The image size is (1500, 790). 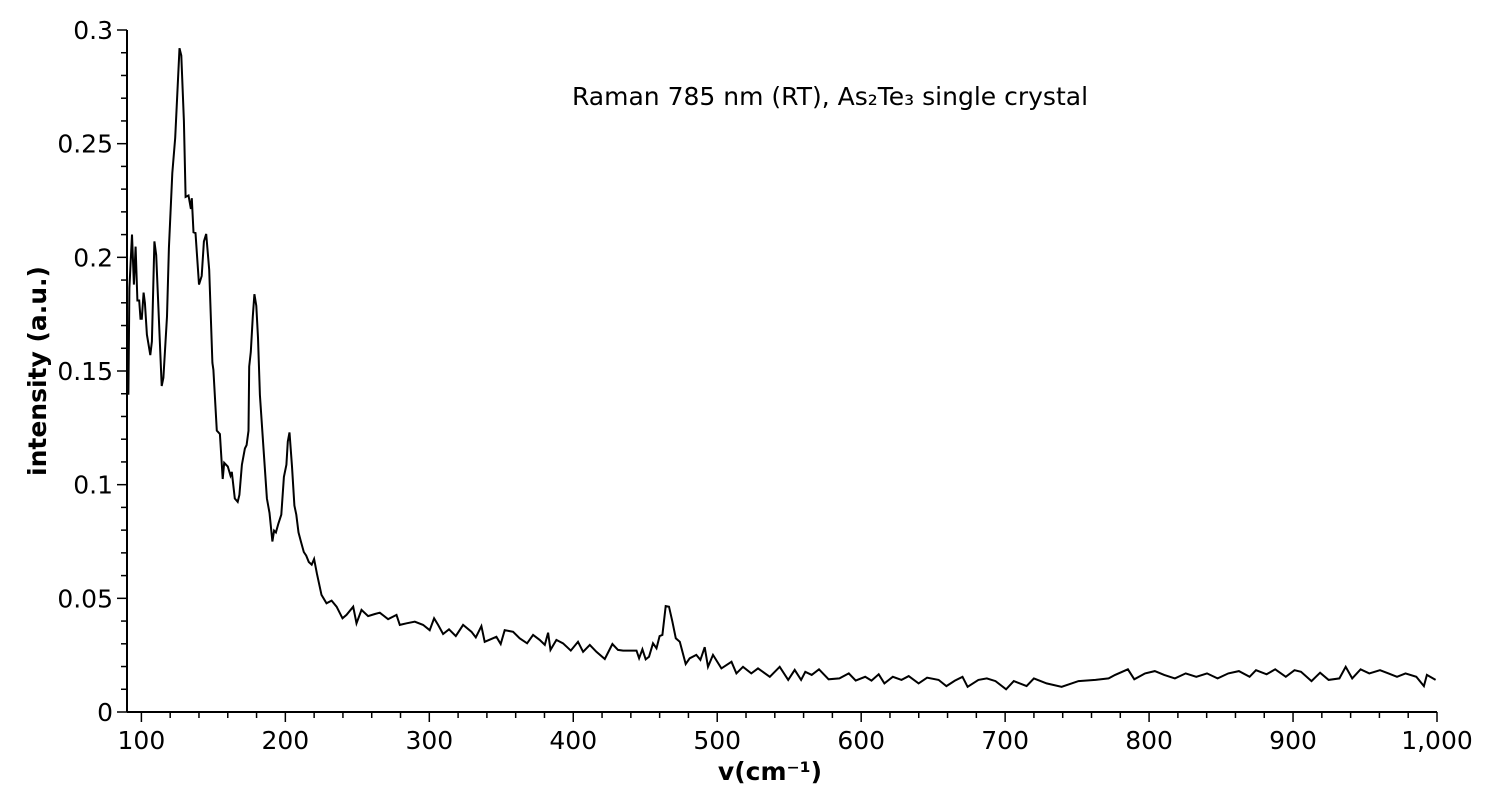 I want to click on y-tick-label: 0.05, so click(x=85, y=598).